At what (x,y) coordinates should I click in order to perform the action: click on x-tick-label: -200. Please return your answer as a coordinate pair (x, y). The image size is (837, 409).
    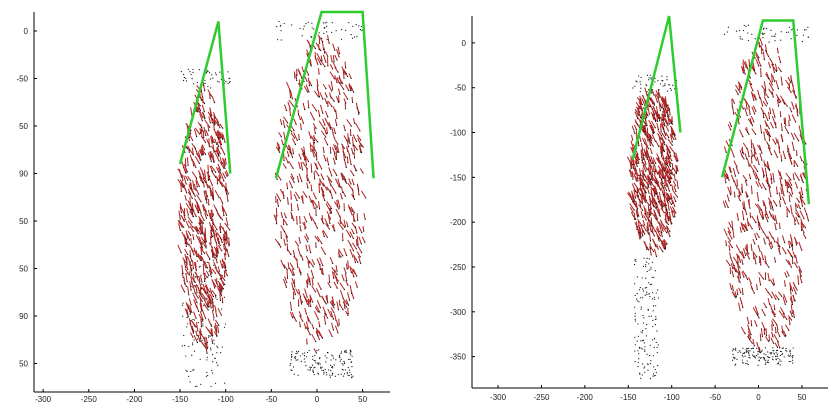
    Looking at the image, I should click on (585, 397).